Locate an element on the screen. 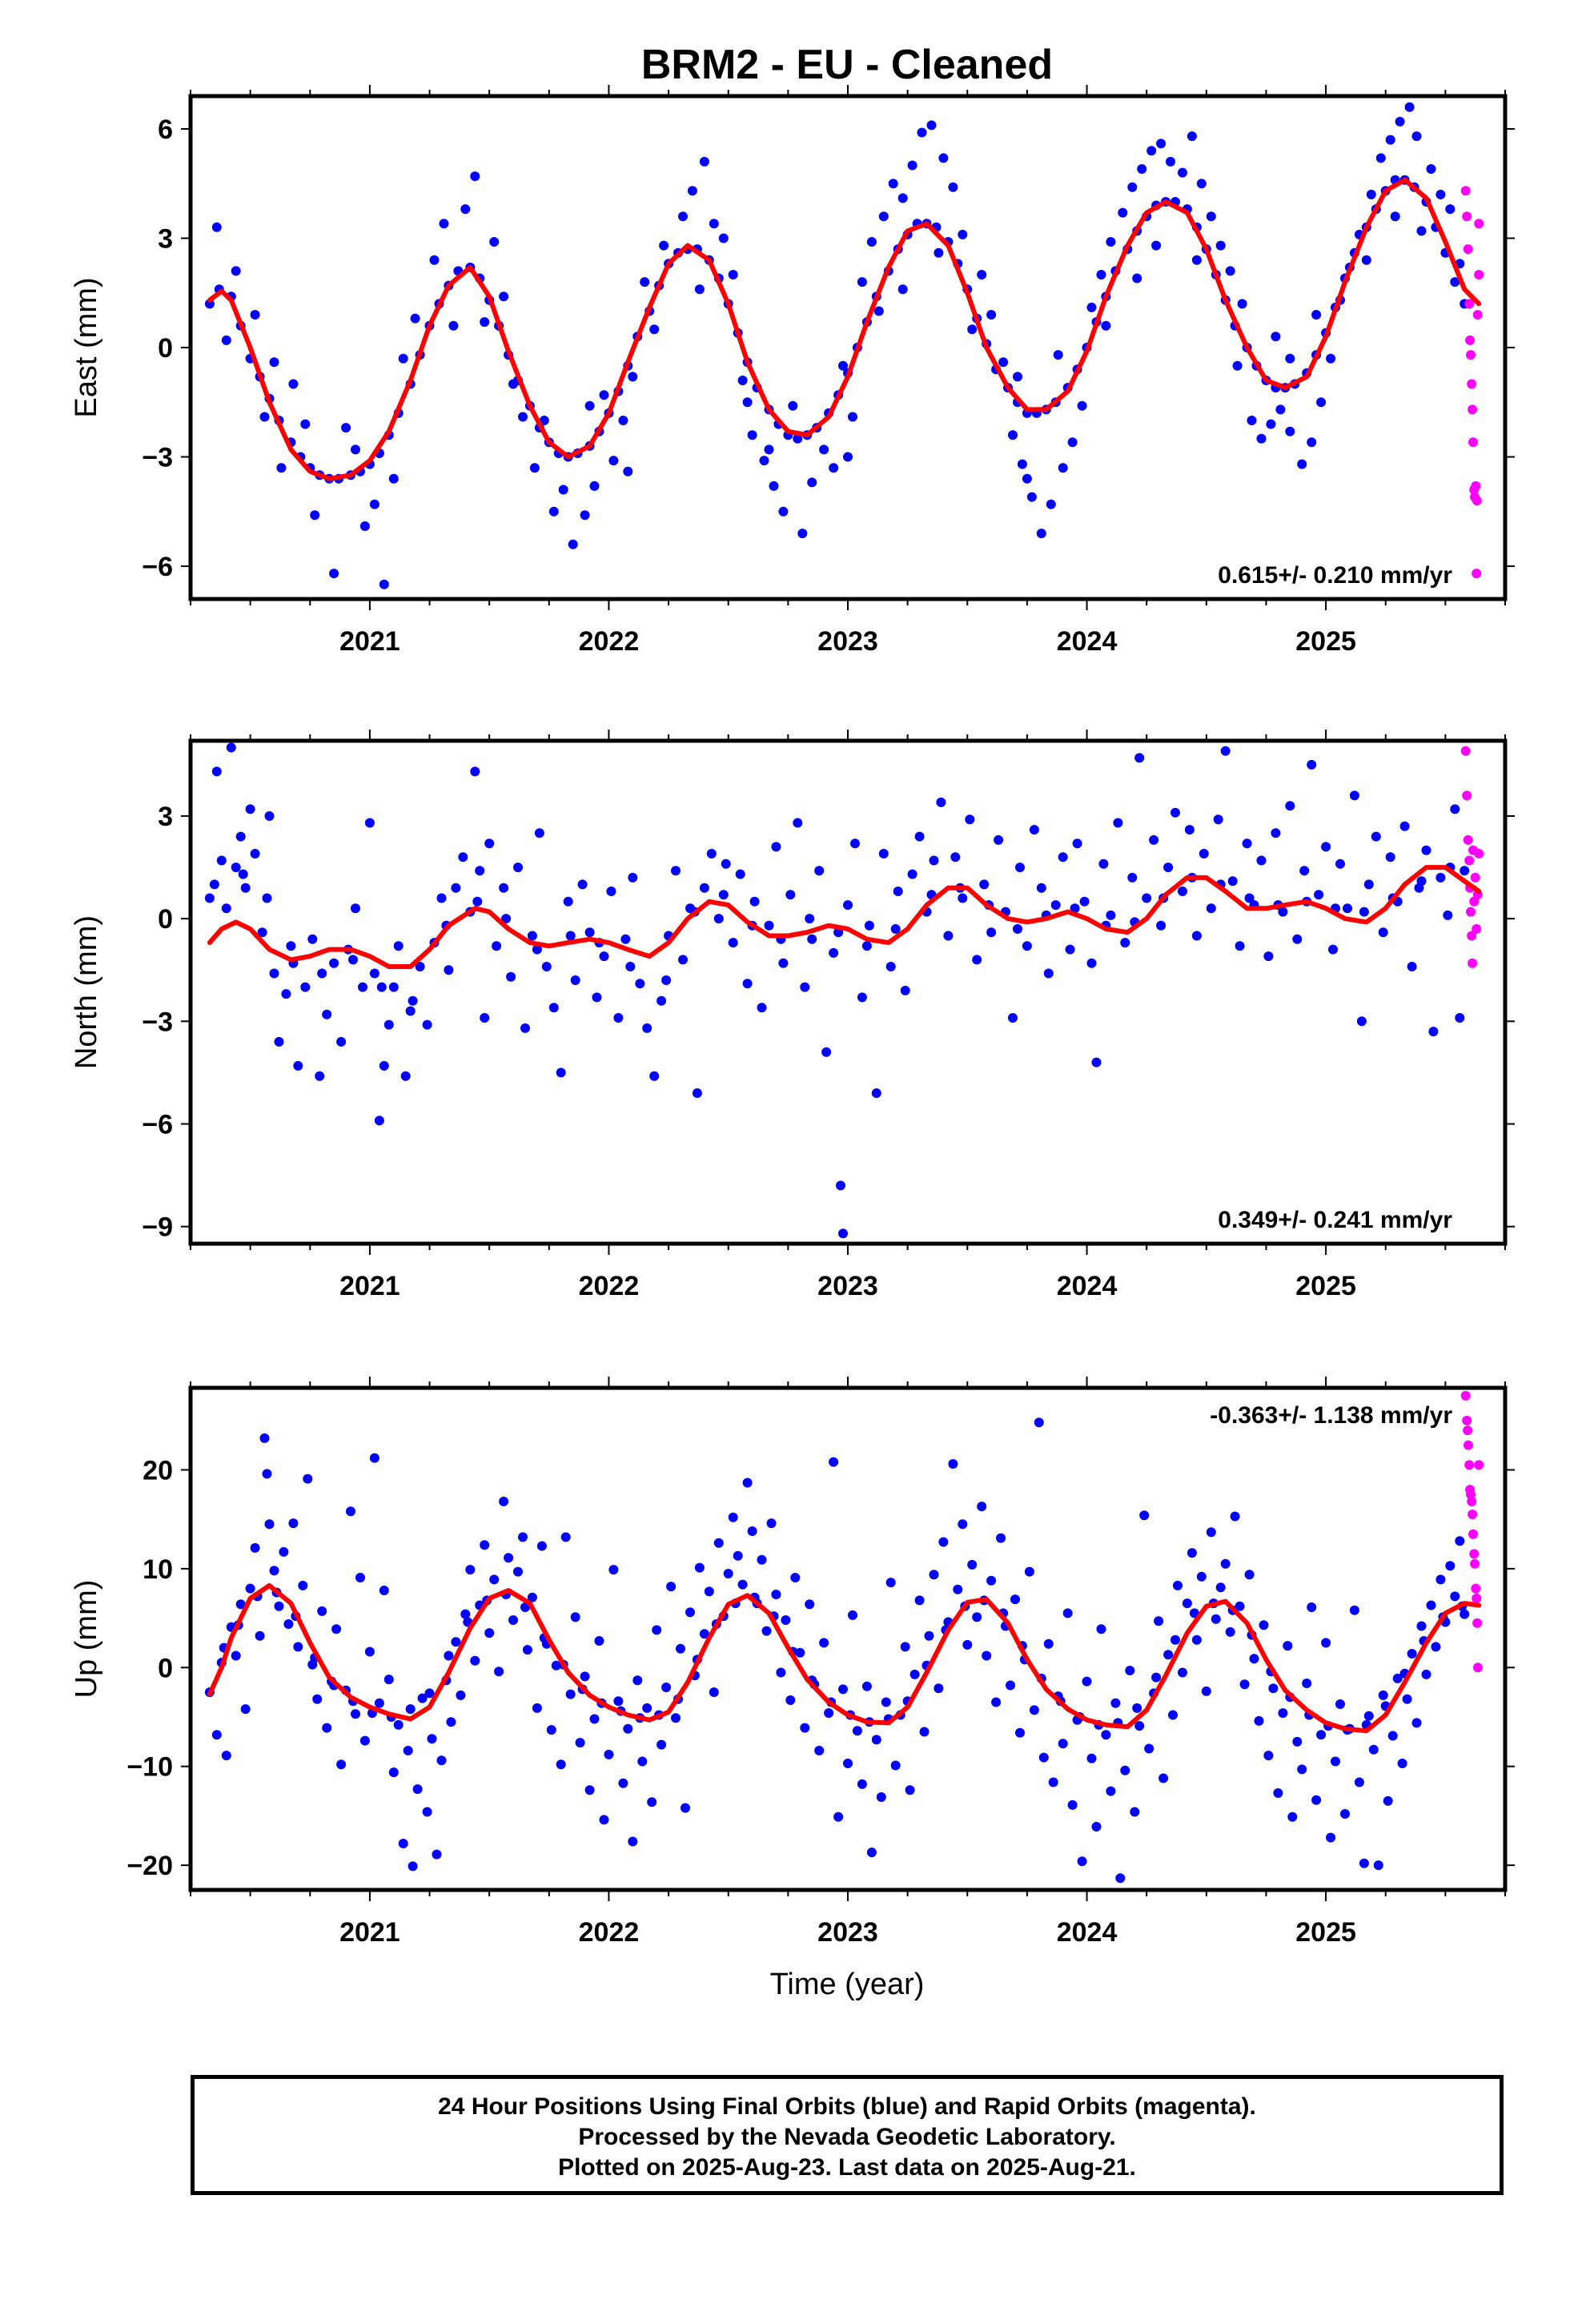 The height and width of the screenshot is (2324, 1582). east-x-tick-label: 2024 is located at coordinates (1087, 641).